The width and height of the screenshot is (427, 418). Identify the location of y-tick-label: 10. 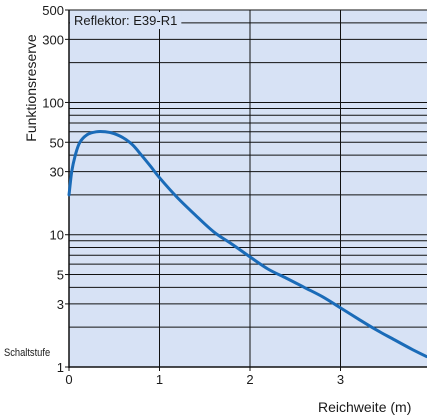
(57, 235).